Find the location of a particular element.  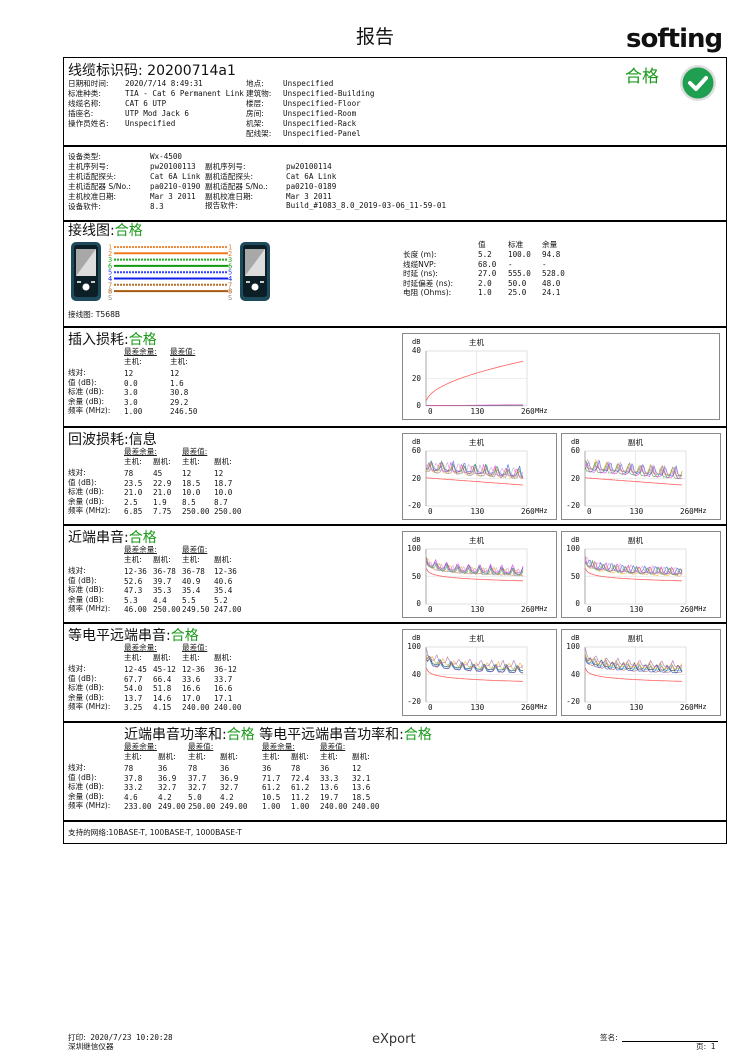

cell-value: 7.75 is located at coordinates (162, 512).